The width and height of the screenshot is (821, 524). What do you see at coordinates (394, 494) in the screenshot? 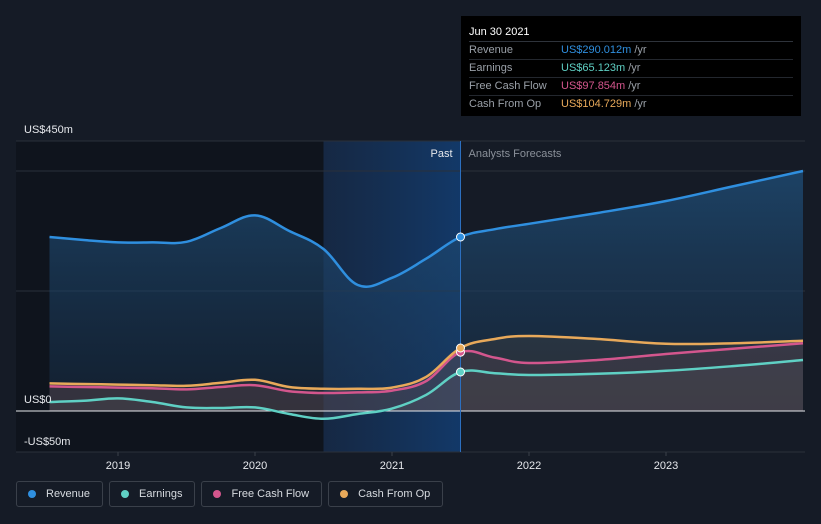
I see `legend-label: Cash From Op` at bounding box center [394, 494].